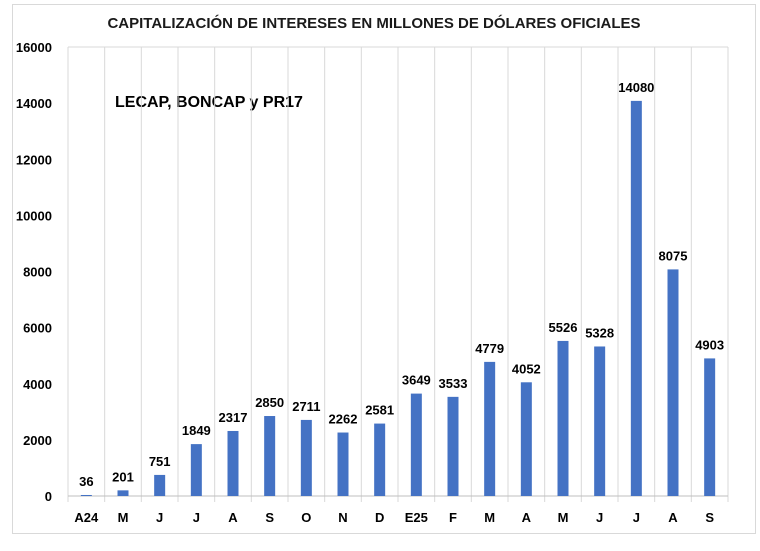  What do you see at coordinates (416, 380) in the screenshot?
I see `data-label: 3649` at bounding box center [416, 380].